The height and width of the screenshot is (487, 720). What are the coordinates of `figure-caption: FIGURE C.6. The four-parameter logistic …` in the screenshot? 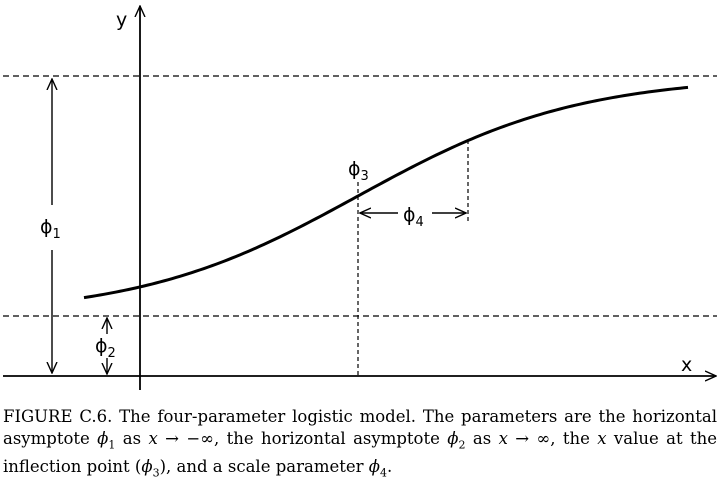 It's located at (360, 443).